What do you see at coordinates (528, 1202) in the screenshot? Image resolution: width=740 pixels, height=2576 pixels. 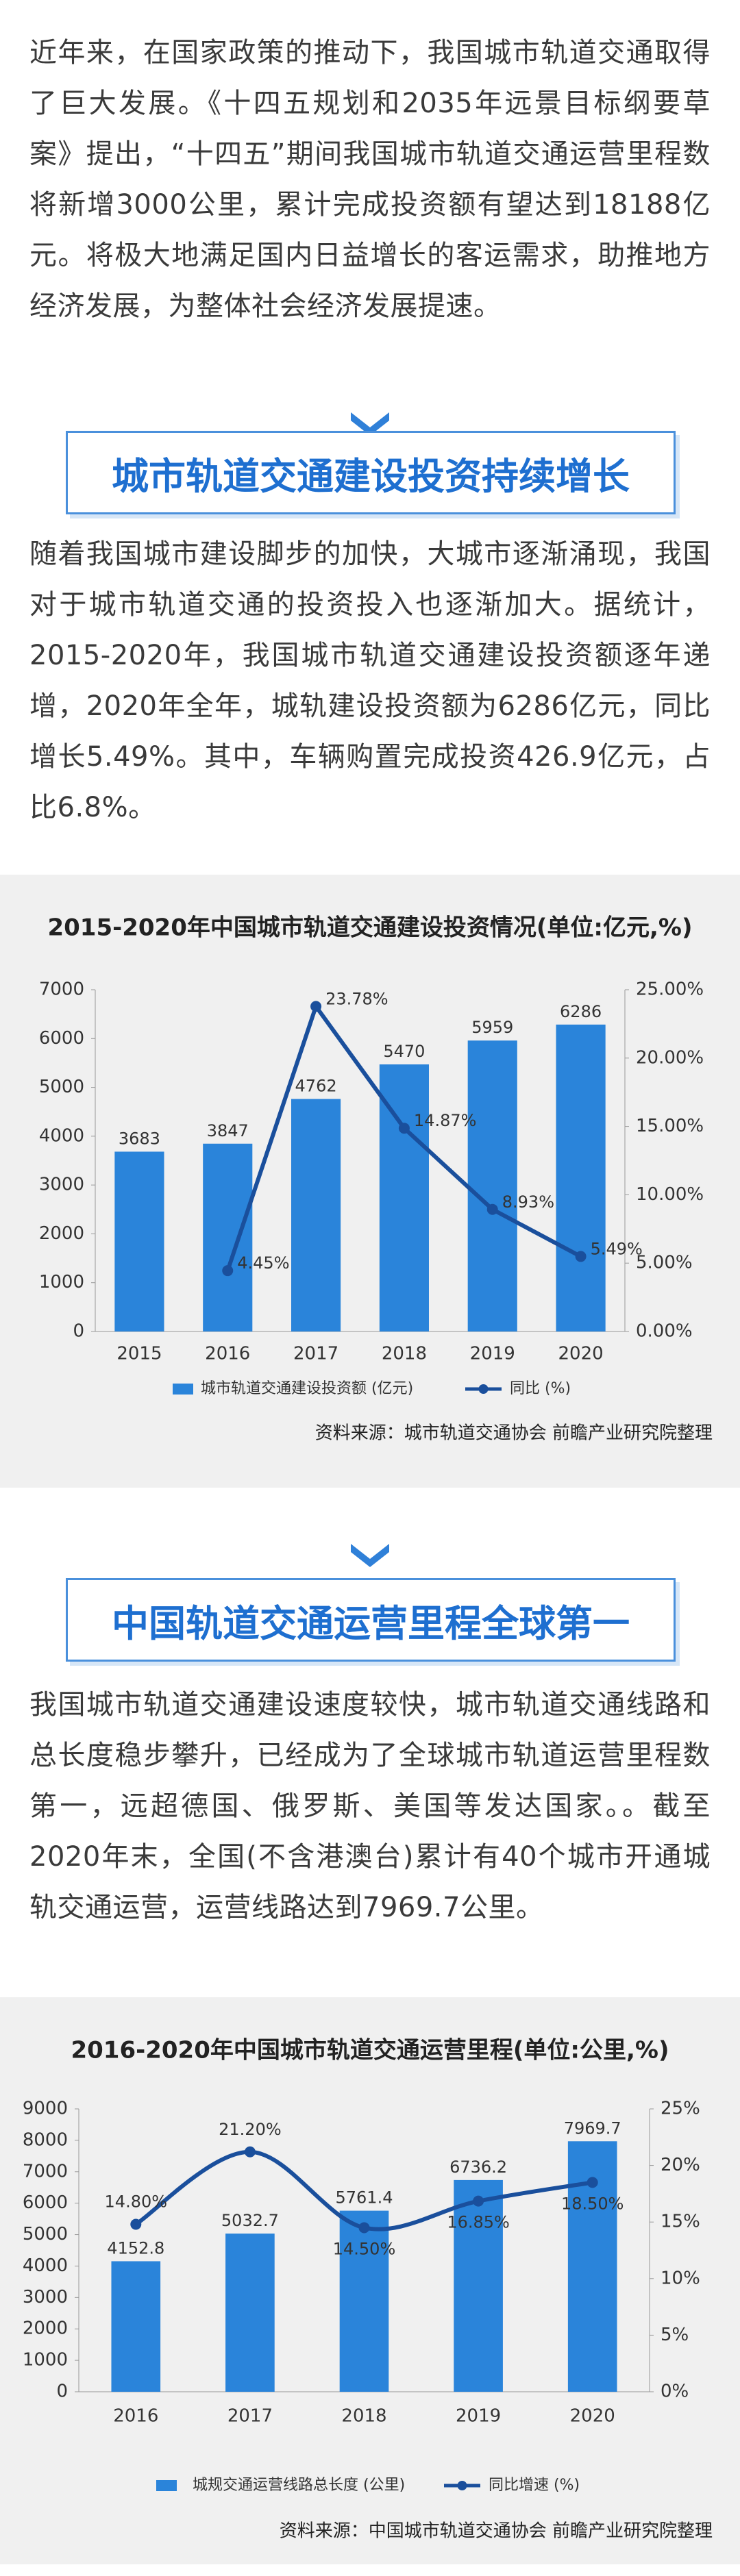 I see `line-value-label: 8.93%` at bounding box center [528, 1202].